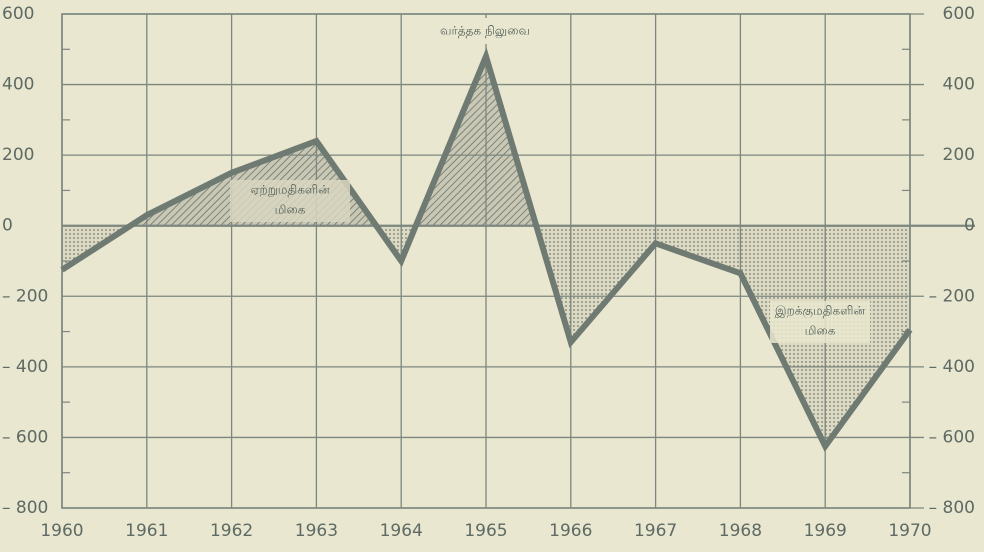 The image size is (984, 552). Describe the element at coordinates (959, 85) in the screenshot. I see `y2-tick-label: 400` at that location.